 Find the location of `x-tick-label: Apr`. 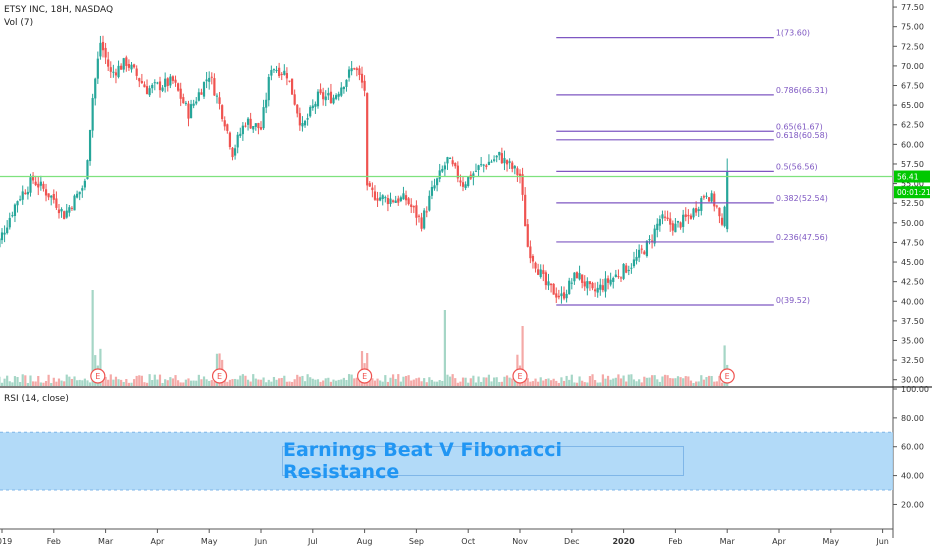

x-tick-label: Apr is located at coordinates (779, 541).